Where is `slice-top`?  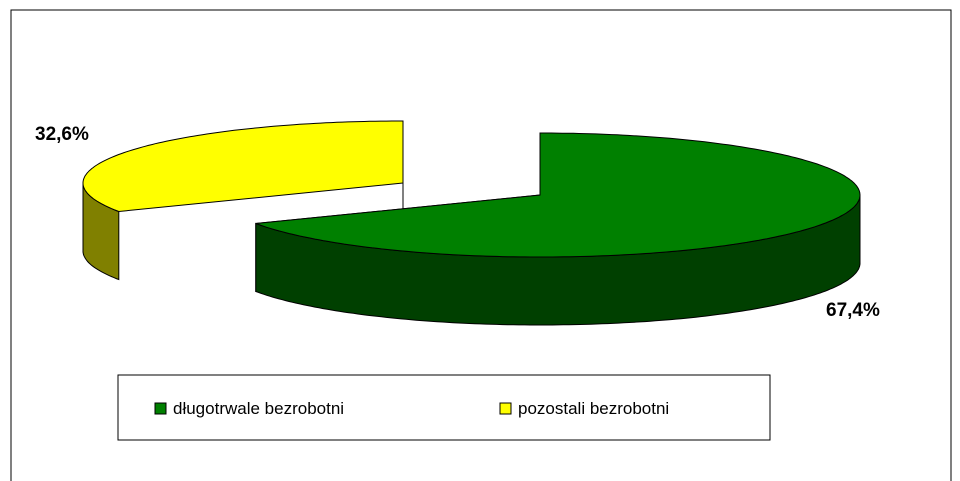
slice-top is located at coordinates (243, 166).